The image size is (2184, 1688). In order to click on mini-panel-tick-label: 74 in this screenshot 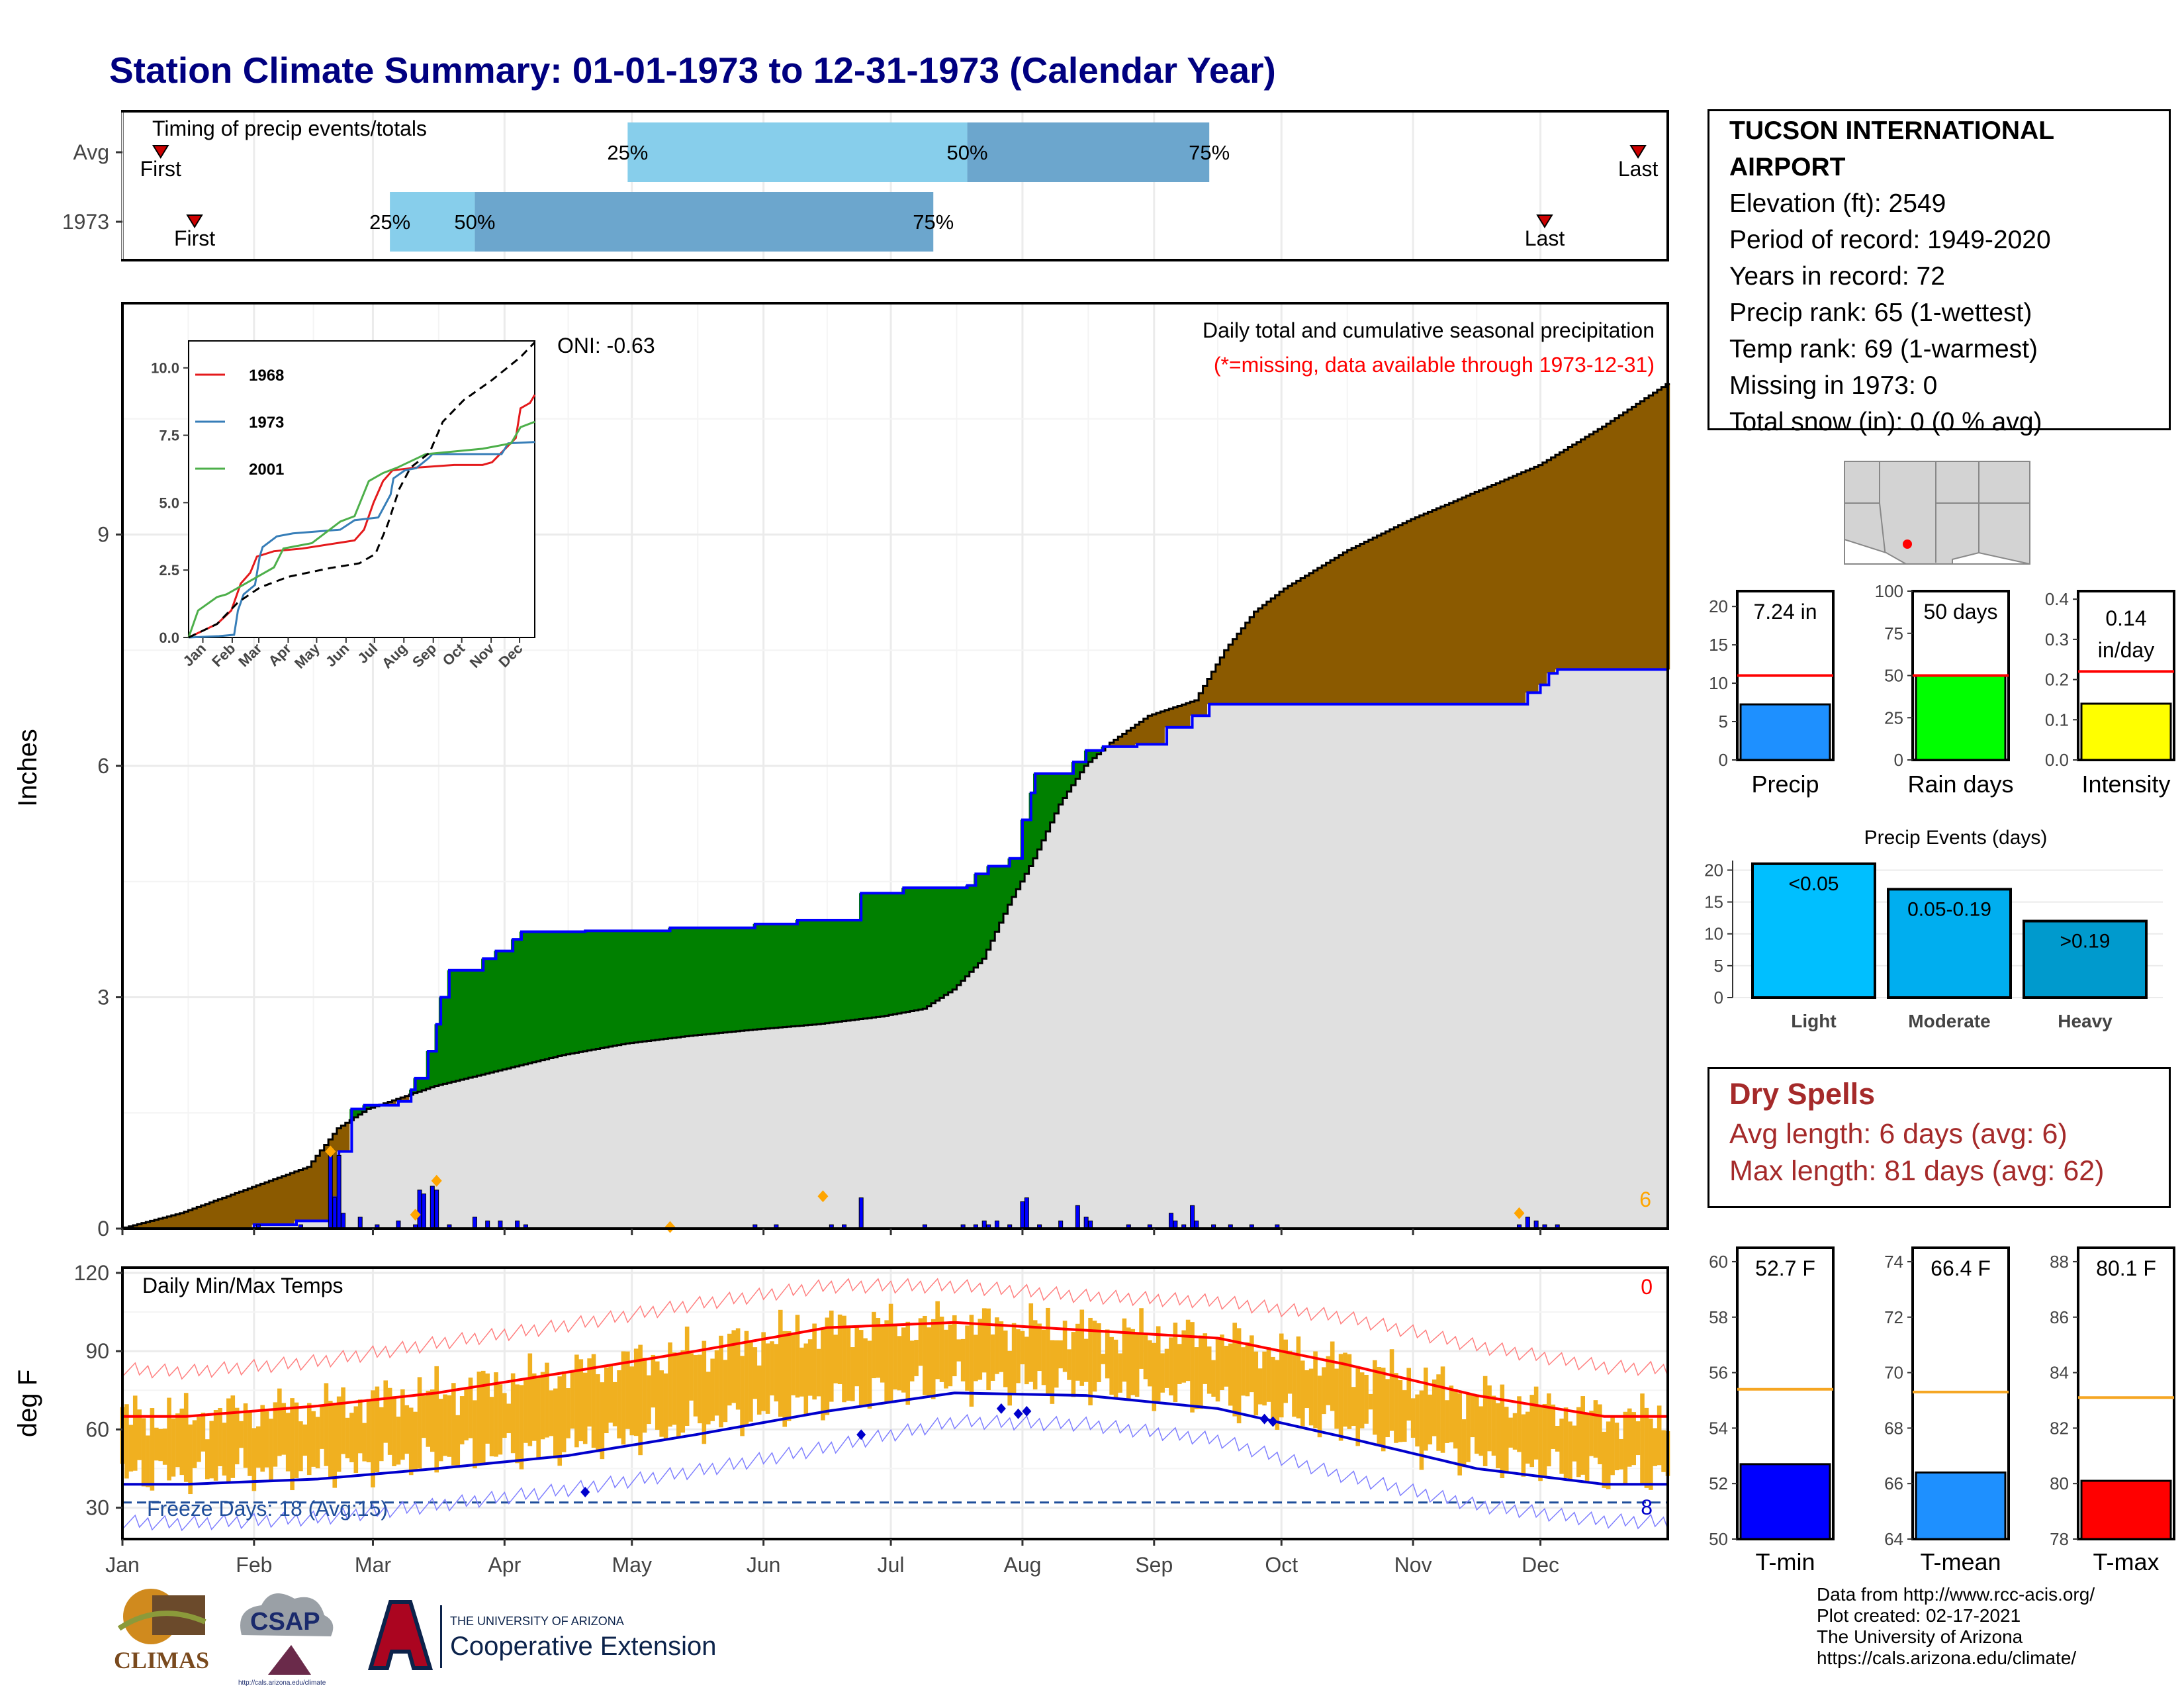, I will do `click(1894, 1262)`.